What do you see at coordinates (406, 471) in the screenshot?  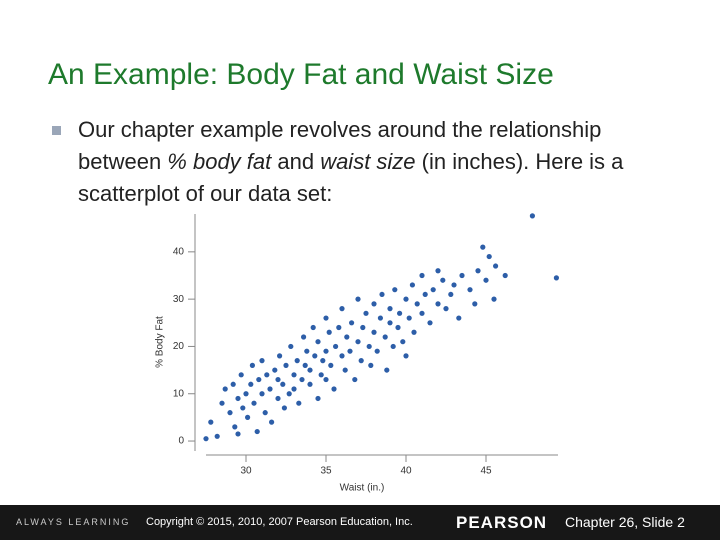 I see `x-tick-label: 40` at bounding box center [406, 471].